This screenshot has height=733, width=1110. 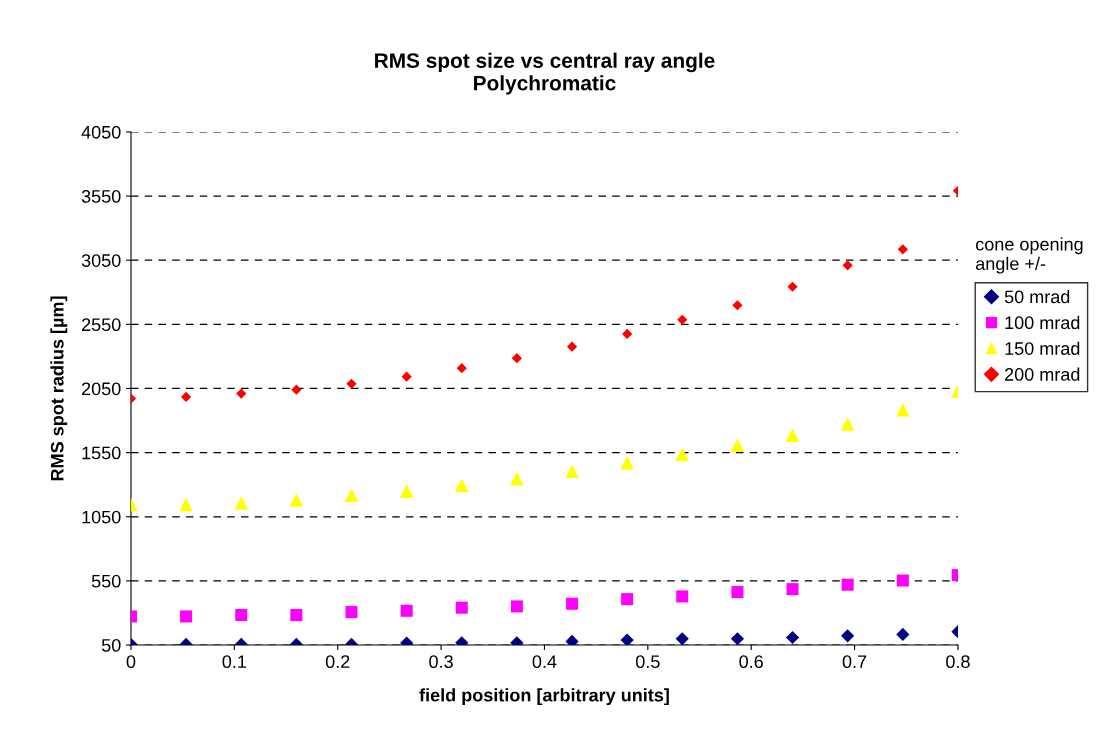 I want to click on x-tick-label: 0.5, so click(x=647, y=662).